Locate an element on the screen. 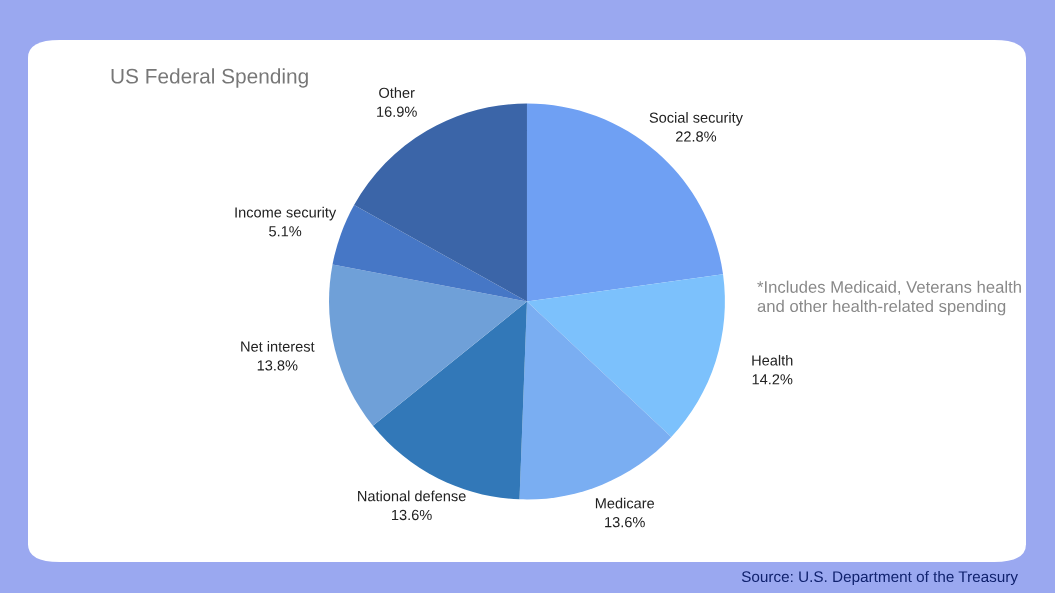  data-label: 14.2% is located at coordinates (772, 379).